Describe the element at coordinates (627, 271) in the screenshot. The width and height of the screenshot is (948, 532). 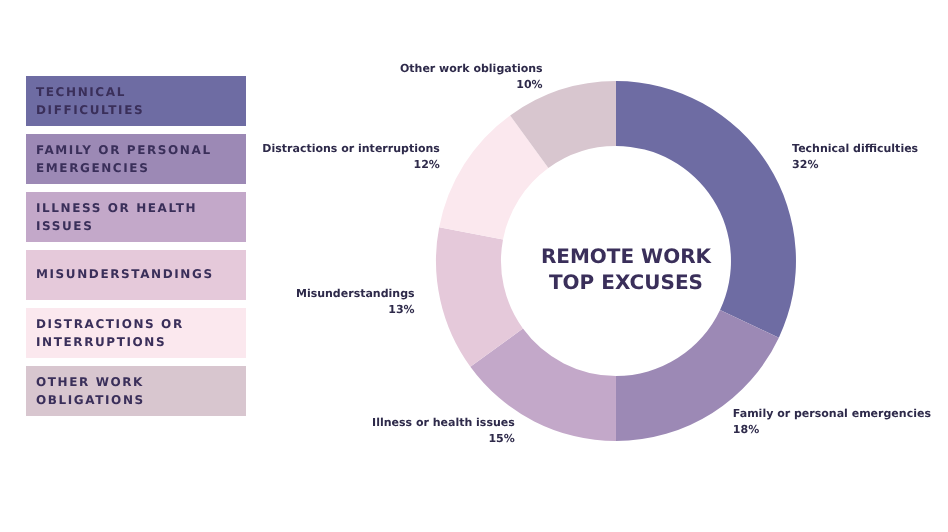
I see `text: REMOTE WORK TOP EXCUSES` at that location.